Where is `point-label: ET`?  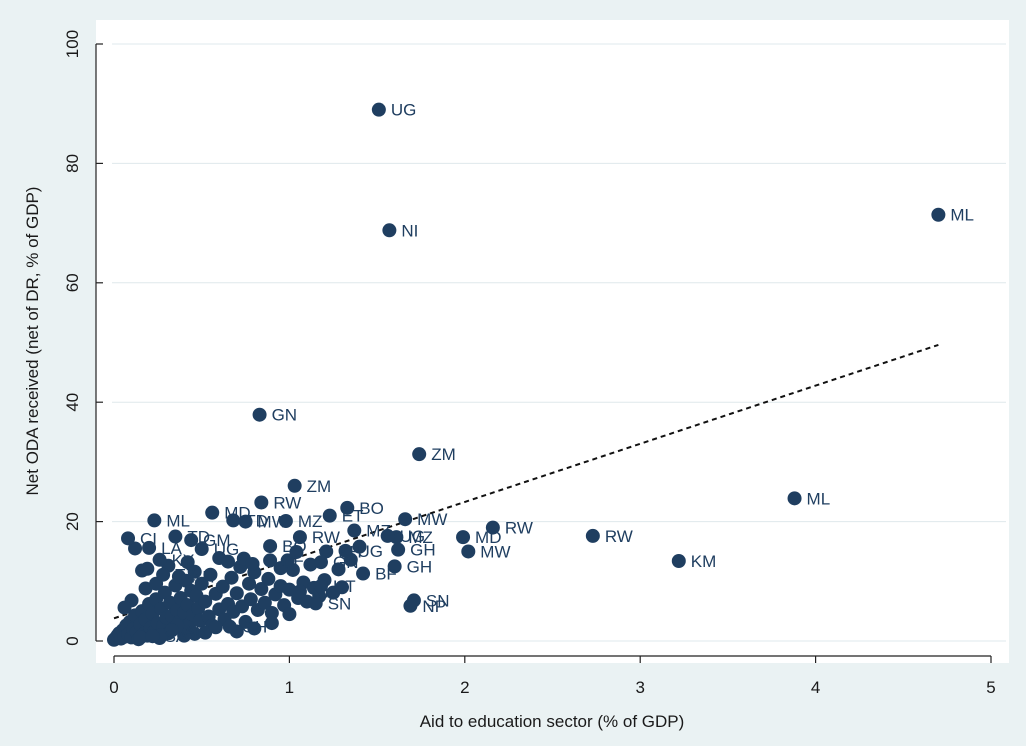 point-label: ET is located at coordinates (353, 516).